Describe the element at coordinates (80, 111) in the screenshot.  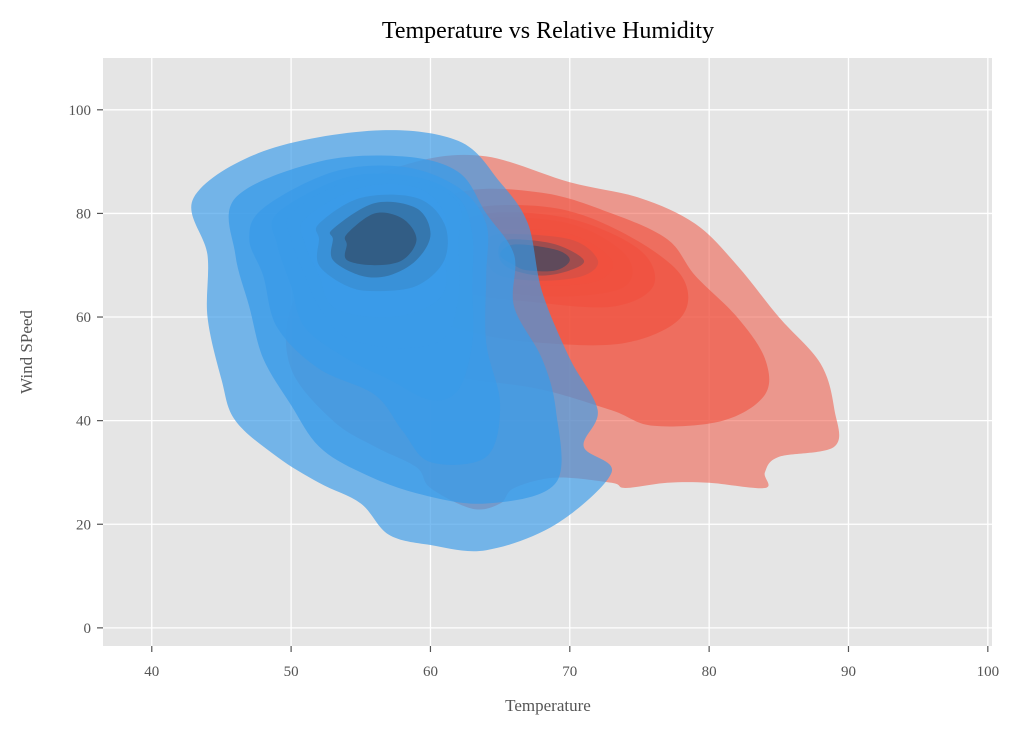
I see `y-tick-label: 100` at that location.